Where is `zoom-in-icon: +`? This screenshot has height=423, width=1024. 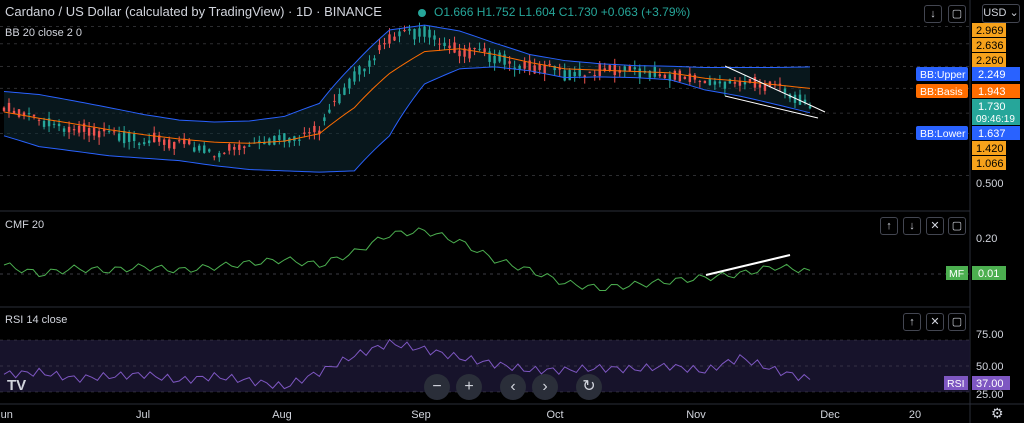
zoom-in-icon: + is located at coordinates (469, 387).